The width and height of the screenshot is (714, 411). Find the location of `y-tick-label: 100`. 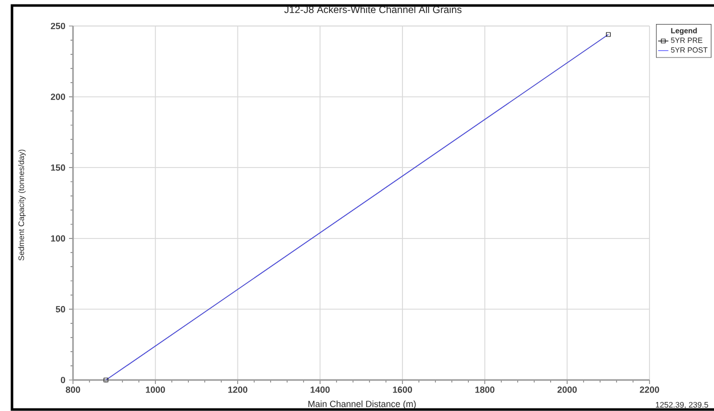

y-tick-label: 100 is located at coordinates (58, 238).